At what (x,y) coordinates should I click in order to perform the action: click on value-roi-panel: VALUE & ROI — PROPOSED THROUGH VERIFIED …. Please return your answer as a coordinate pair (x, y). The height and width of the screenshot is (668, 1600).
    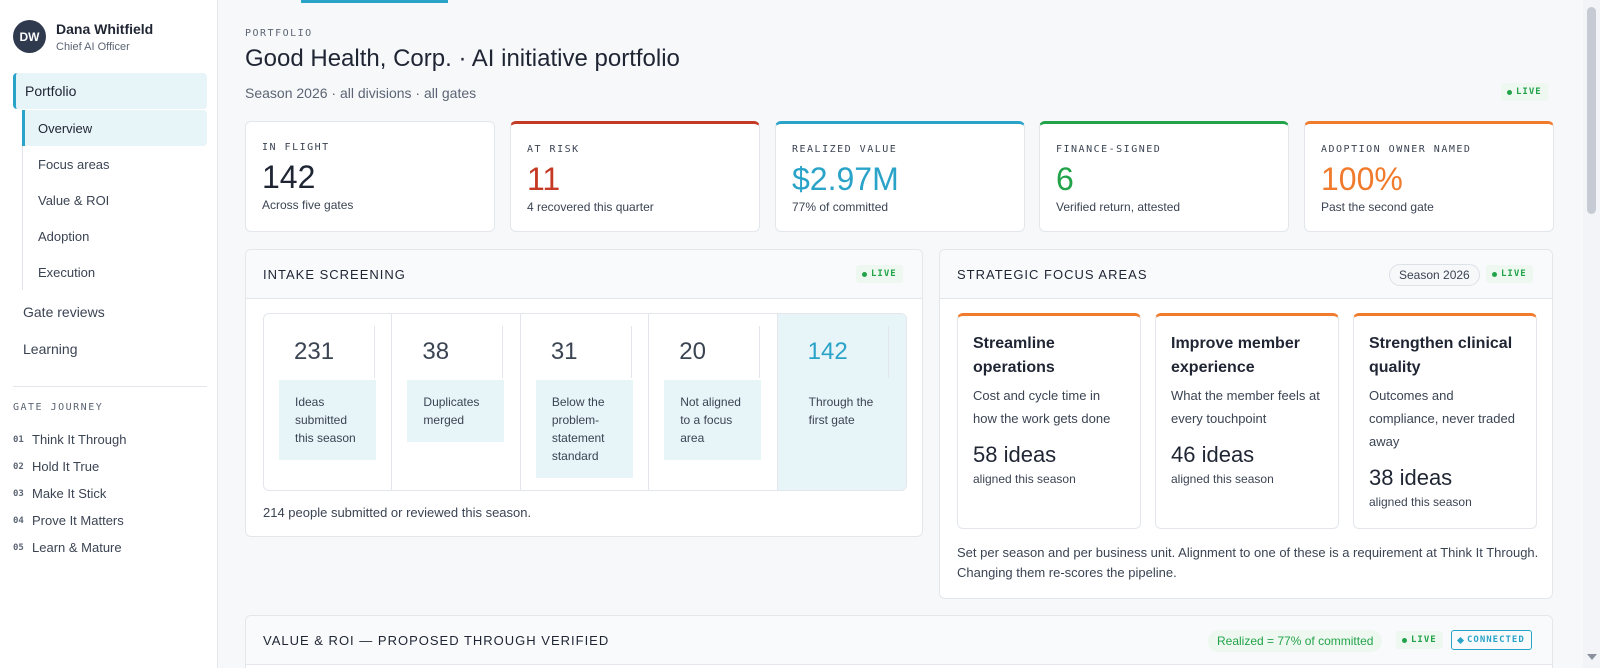
    Looking at the image, I should click on (899, 641).